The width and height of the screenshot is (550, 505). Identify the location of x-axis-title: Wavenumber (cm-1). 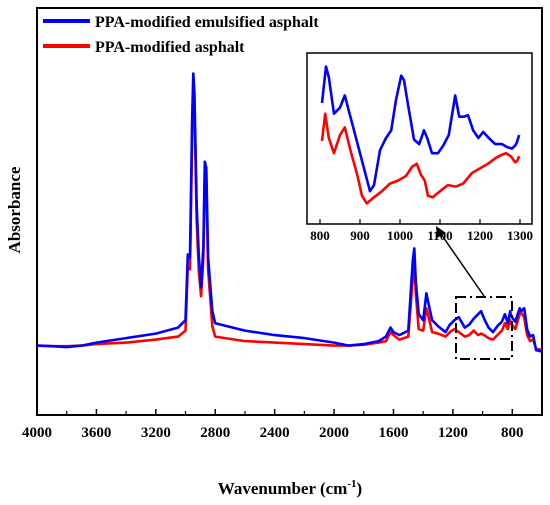
(290, 488).